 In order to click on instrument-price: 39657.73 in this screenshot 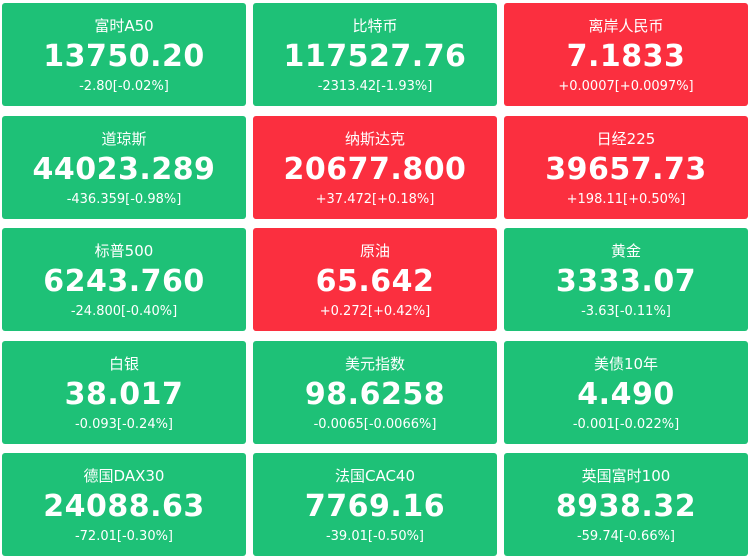, I will do `click(626, 169)`.